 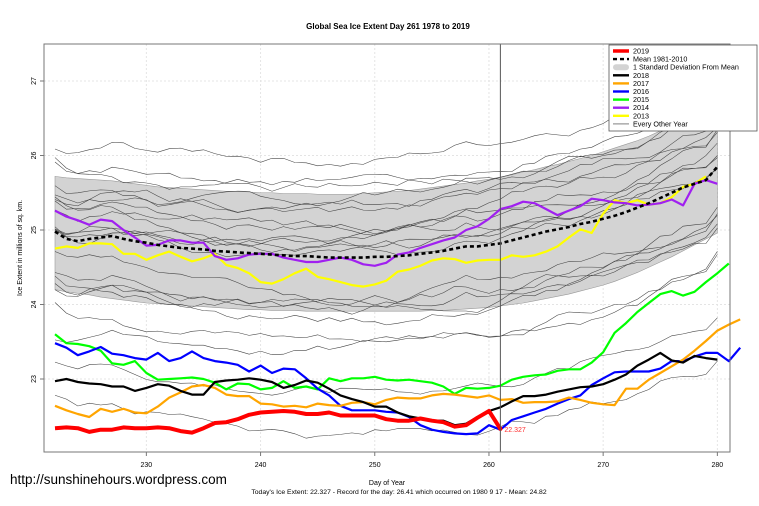 I want to click on x-tick-label: 260, so click(x=489, y=465).